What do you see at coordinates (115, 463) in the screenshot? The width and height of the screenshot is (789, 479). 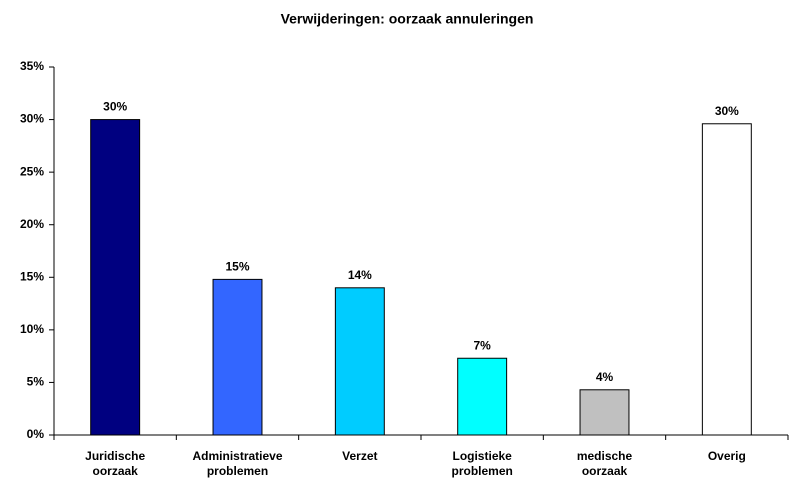 I see `x-tick-label: Juridische oorzaak` at bounding box center [115, 463].